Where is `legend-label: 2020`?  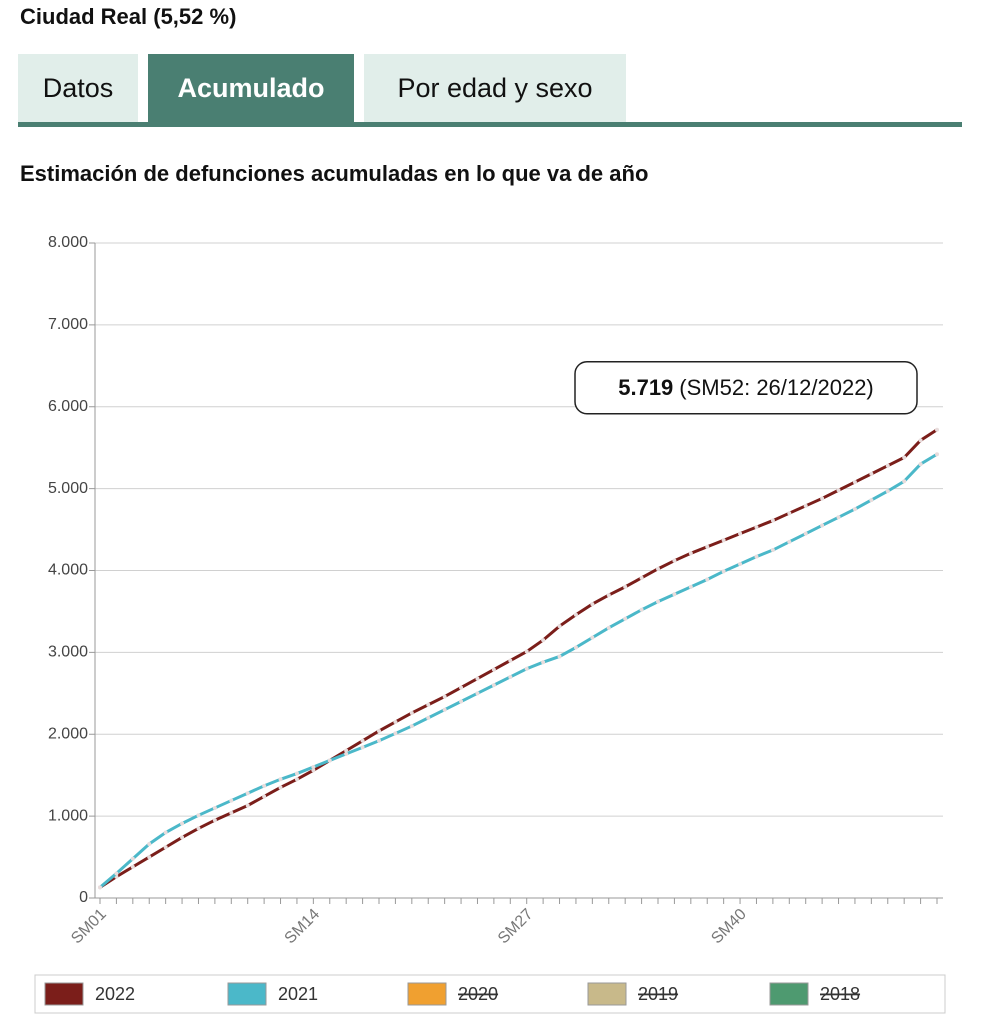
legend-label: 2020 is located at coordinates (478, 994).